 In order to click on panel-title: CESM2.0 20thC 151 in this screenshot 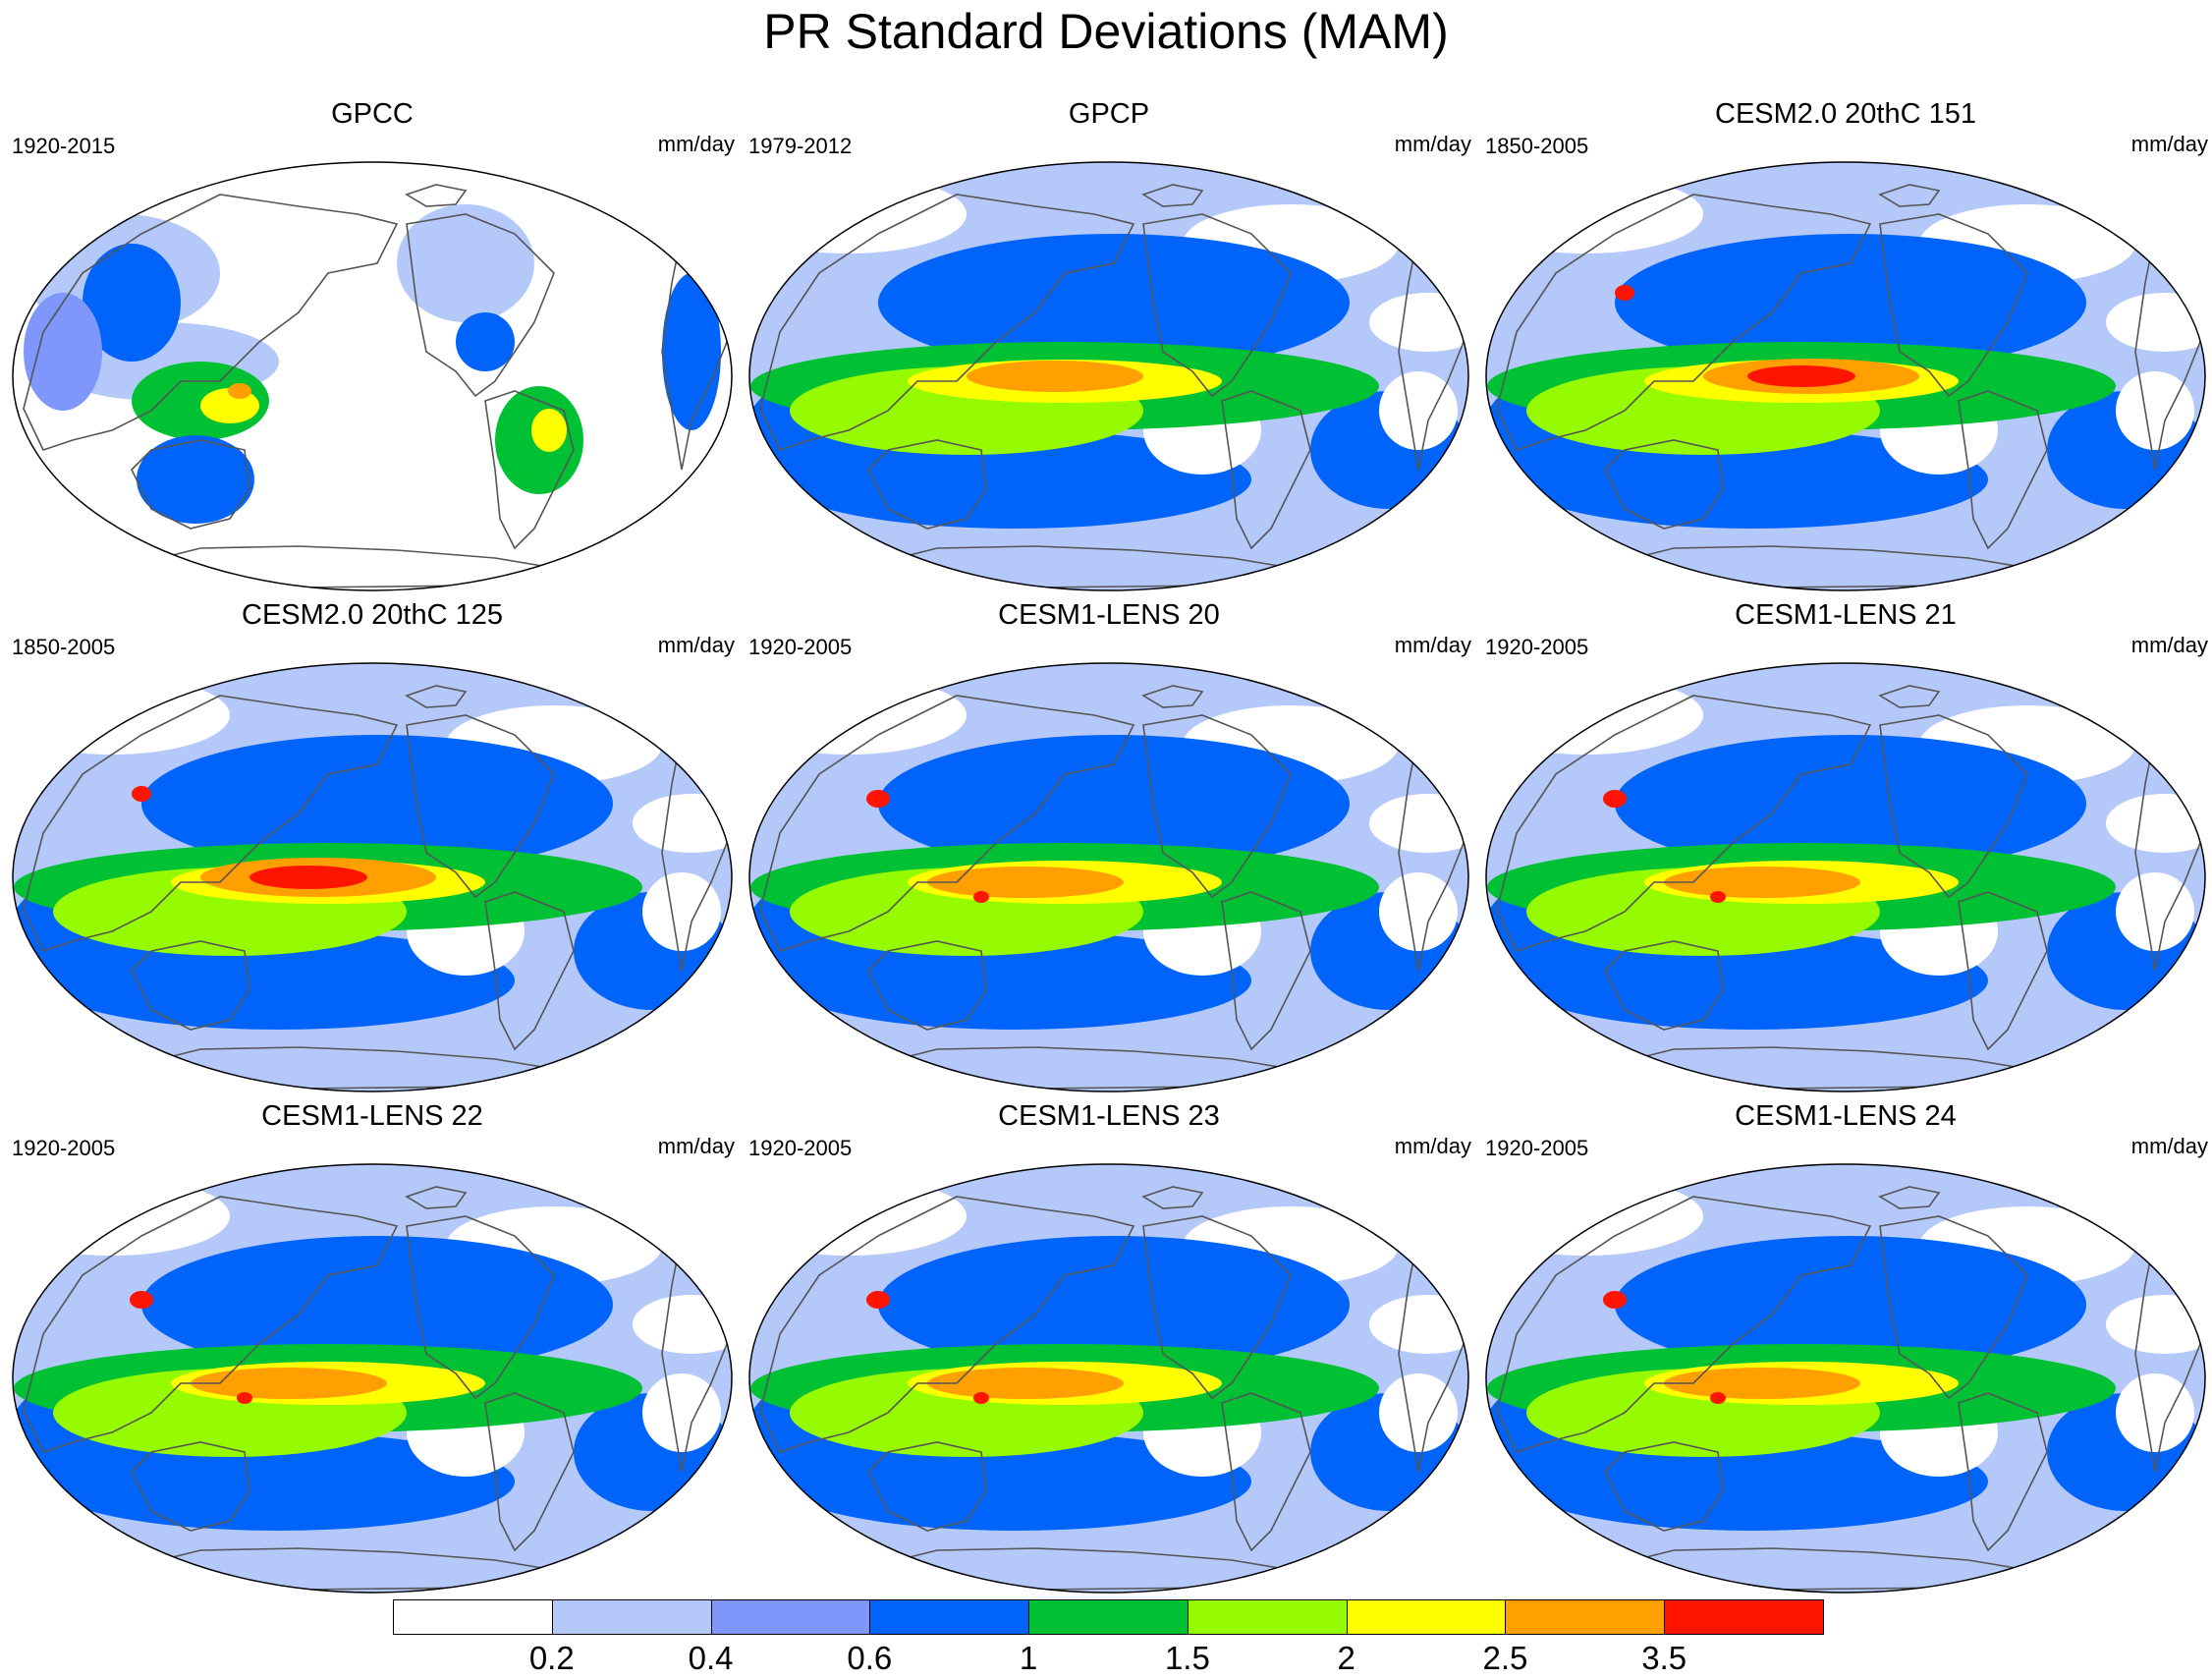, I will do `click(1845, 114)`.